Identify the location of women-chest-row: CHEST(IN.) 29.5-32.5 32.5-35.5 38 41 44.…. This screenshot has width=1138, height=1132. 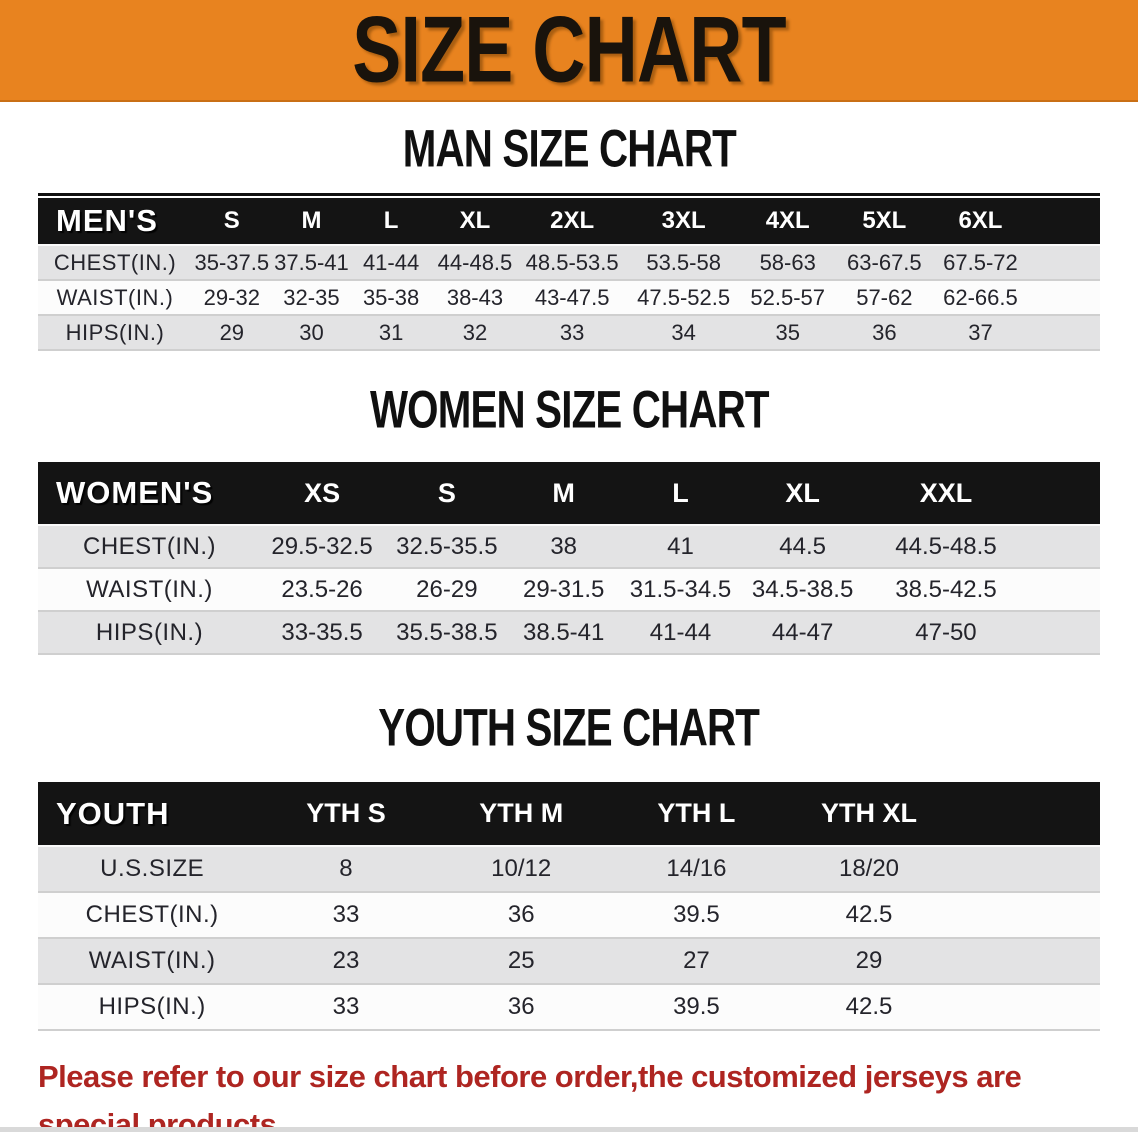
(569, 546).